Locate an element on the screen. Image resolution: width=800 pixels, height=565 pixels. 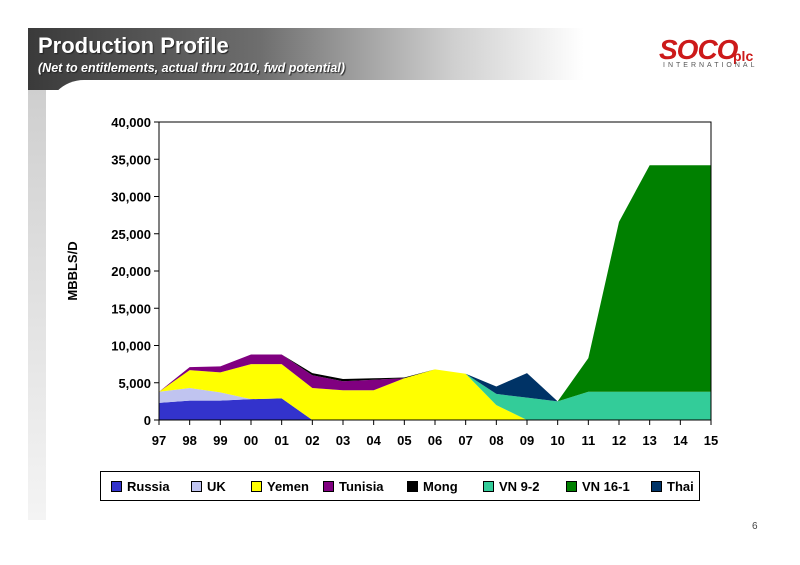
legend-label: VN 9-2 is located at coordinates (519, 486).